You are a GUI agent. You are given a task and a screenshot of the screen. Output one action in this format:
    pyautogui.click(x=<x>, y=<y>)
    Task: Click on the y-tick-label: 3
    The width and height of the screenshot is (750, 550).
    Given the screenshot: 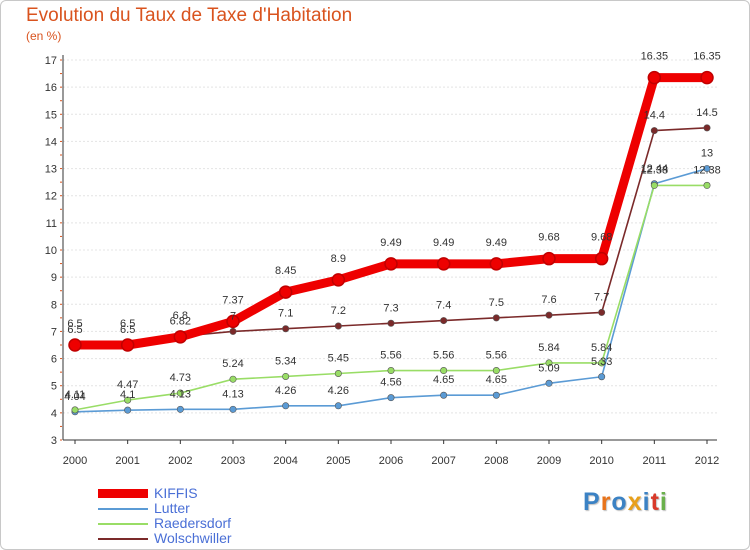 What is the action you would take?
    pyautogui.click(x=54, y=441)
    